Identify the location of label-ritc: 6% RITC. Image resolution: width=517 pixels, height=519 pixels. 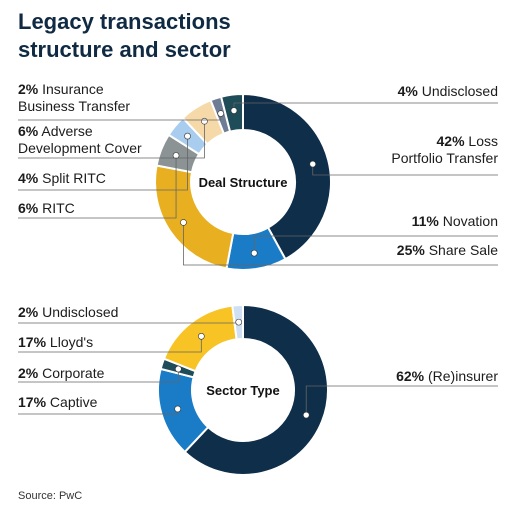
(46, 208).